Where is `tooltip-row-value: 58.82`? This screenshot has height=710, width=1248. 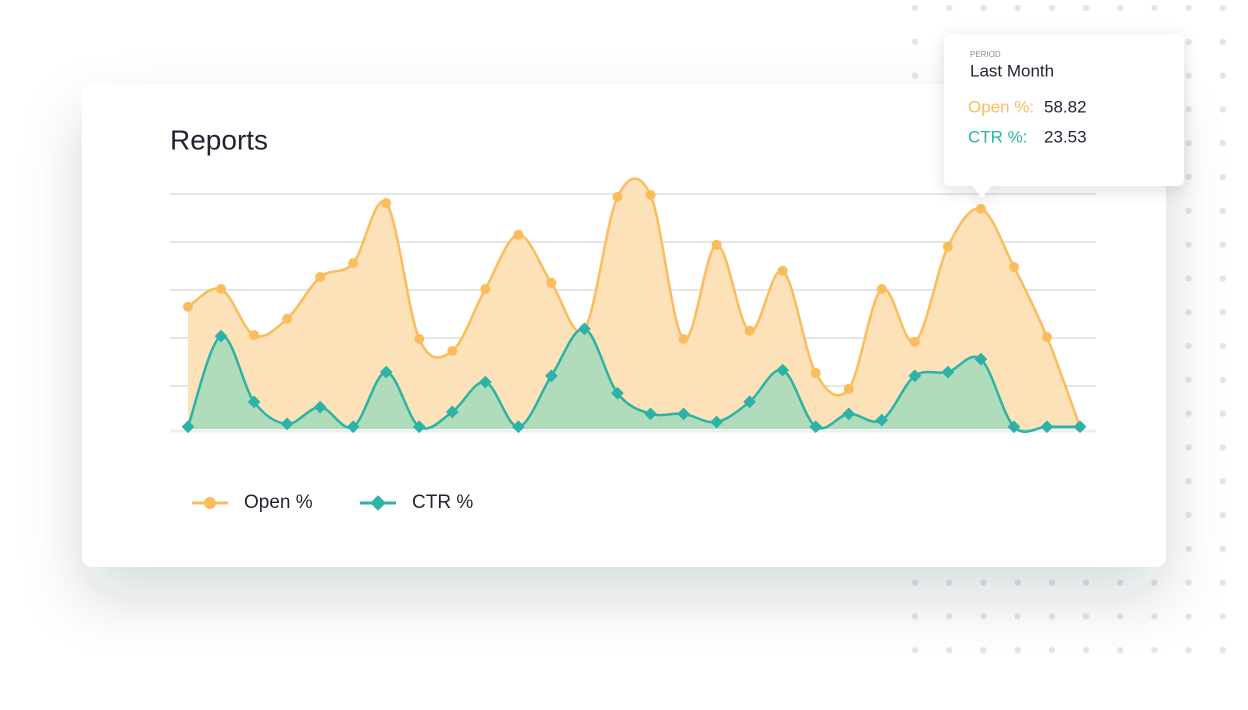 tooltip-row-value: 58.82 is located at coordinates (1065, 106).